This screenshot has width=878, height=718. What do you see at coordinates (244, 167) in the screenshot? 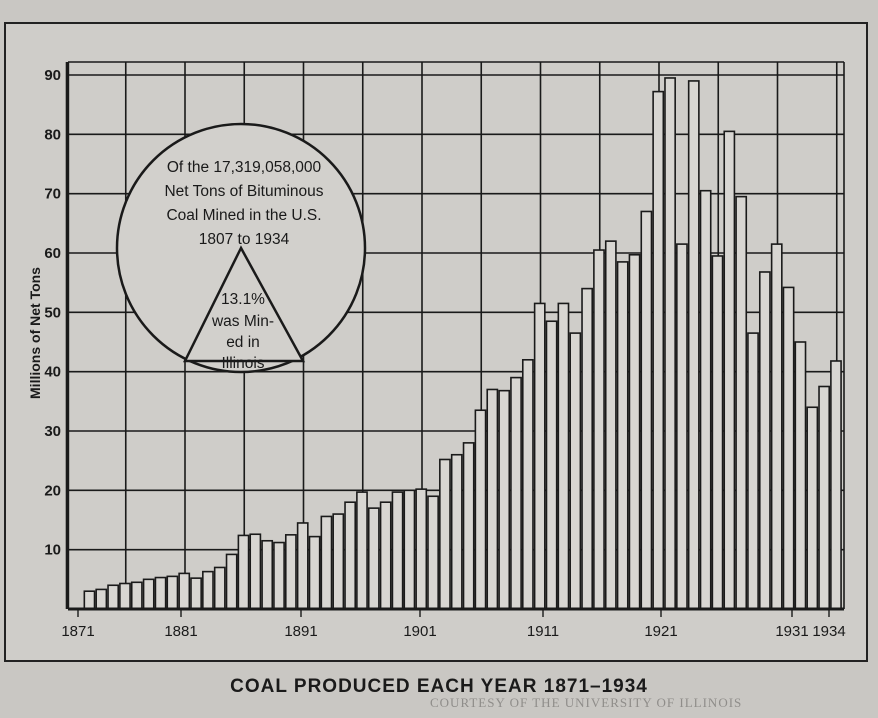
I see `inset-text-line1: Of the 17,319,058,000` at bounding box center [244, 167].